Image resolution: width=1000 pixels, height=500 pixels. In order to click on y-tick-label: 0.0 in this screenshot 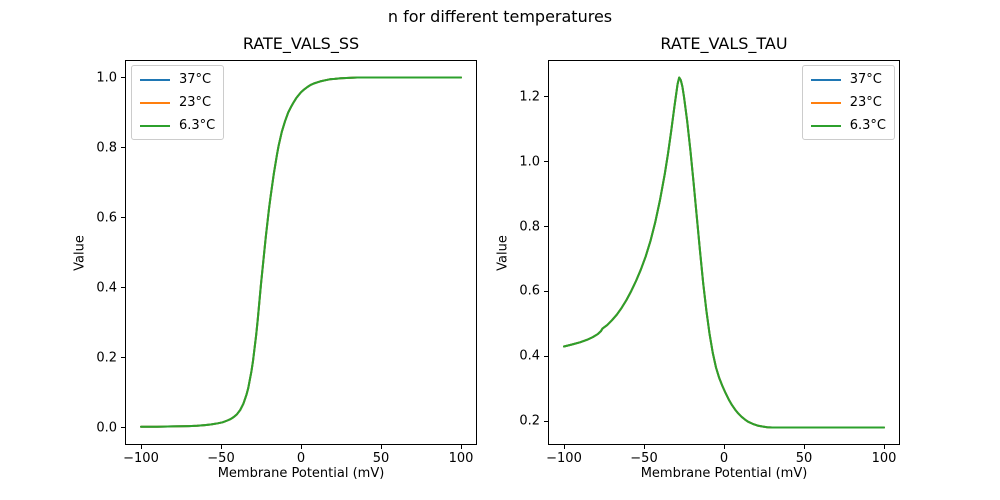, I will do `click(106, 427)`.